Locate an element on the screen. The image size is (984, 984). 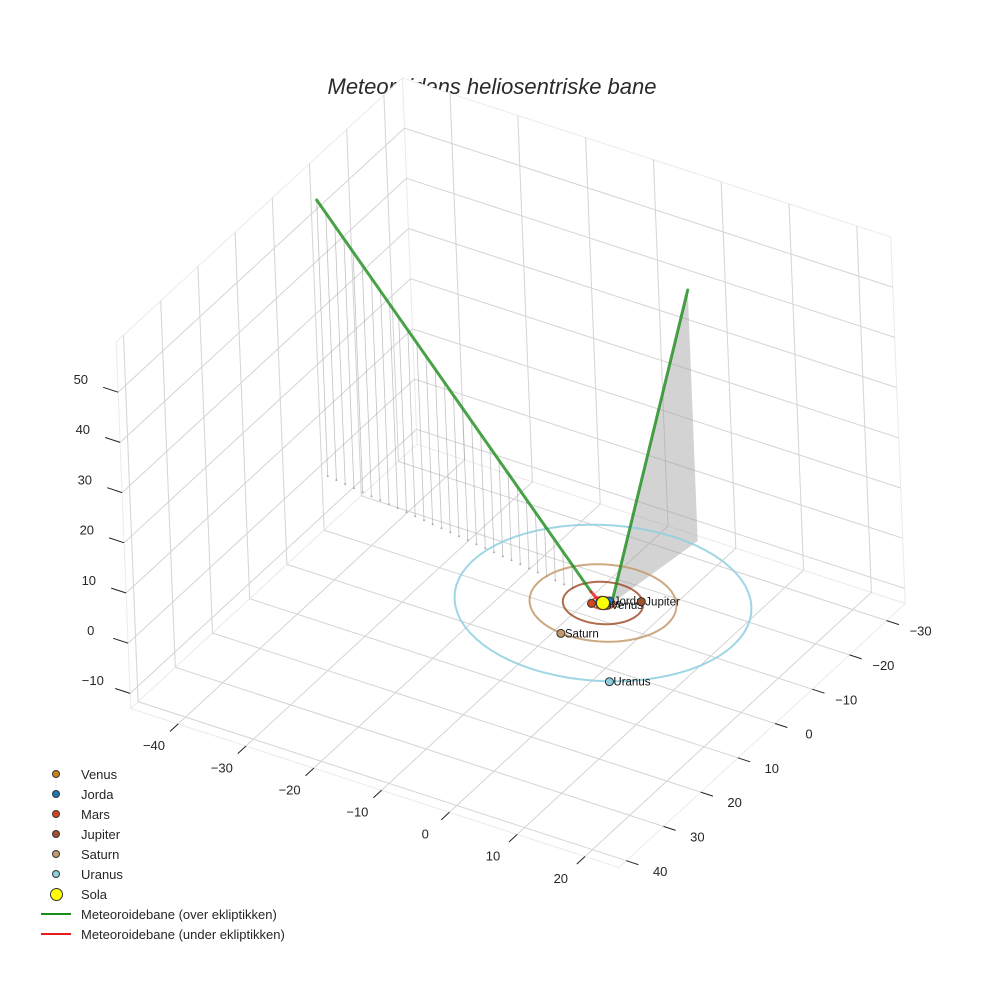
z-tick-label: 40 is located at coordinates (83, 429).